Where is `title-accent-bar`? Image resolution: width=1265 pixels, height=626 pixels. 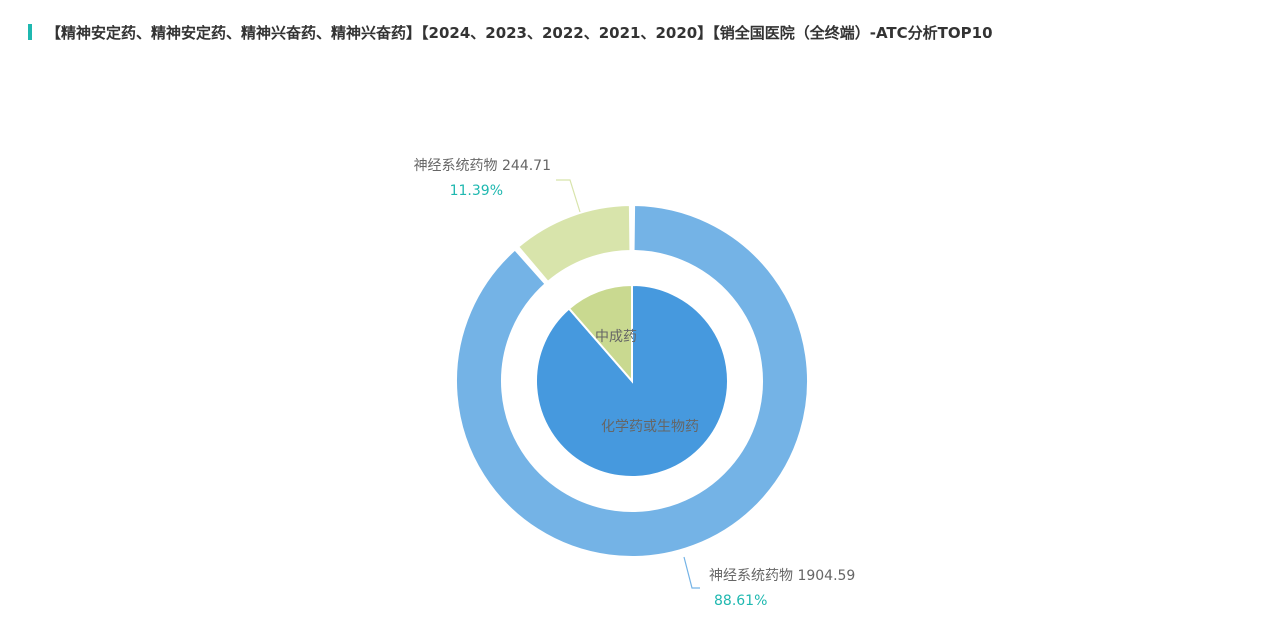
title-accent-bar is located at coordinates (30, 32).